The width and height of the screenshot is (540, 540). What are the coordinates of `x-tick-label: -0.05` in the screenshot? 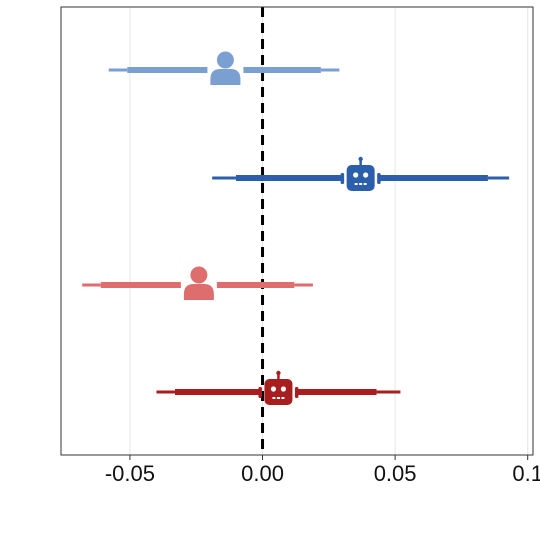 It's located at (130, 473).